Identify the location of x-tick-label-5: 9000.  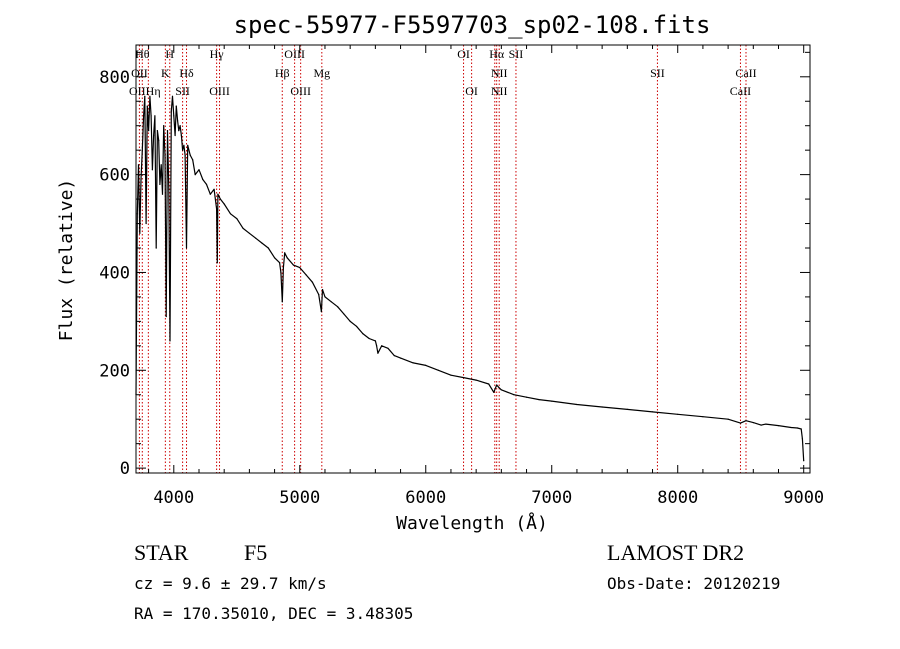
(803, 498).